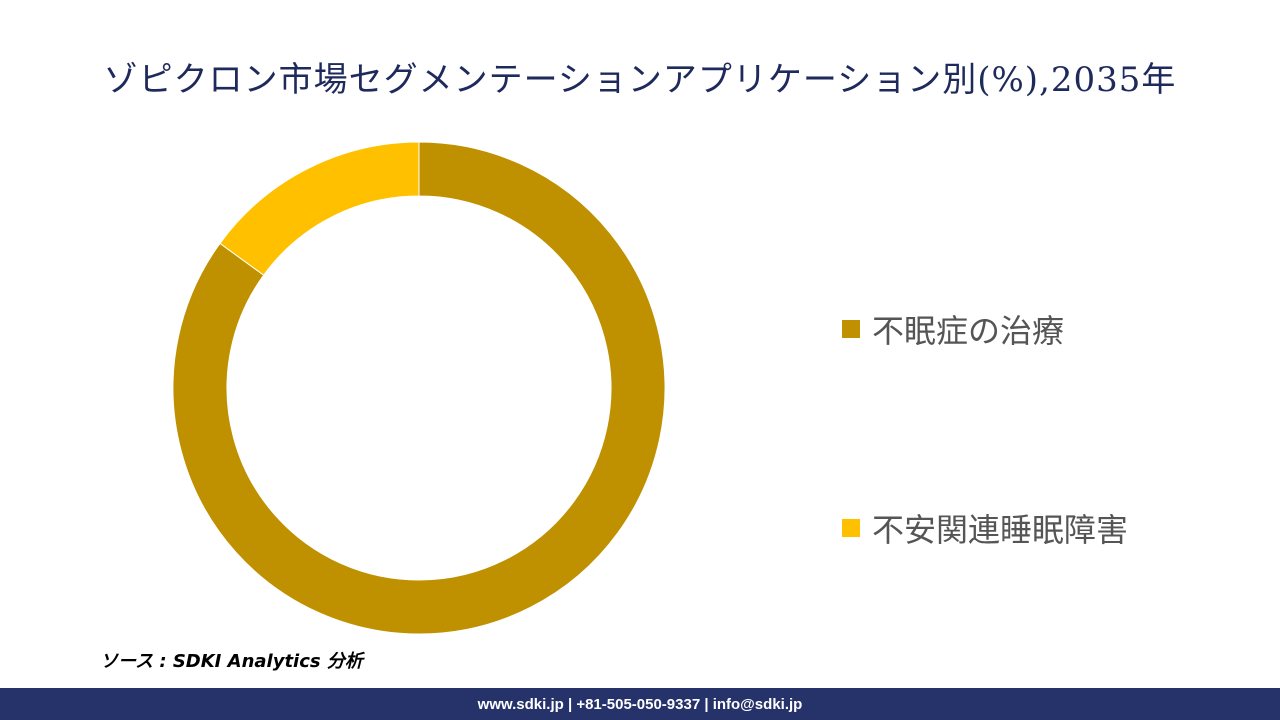 This screenshot has height=720, width=1280. What do you see at coordinates (851, 528) in the screenshot?
I see `legend-swatch-anxiety-sleep` at bounding box center [851, 528].